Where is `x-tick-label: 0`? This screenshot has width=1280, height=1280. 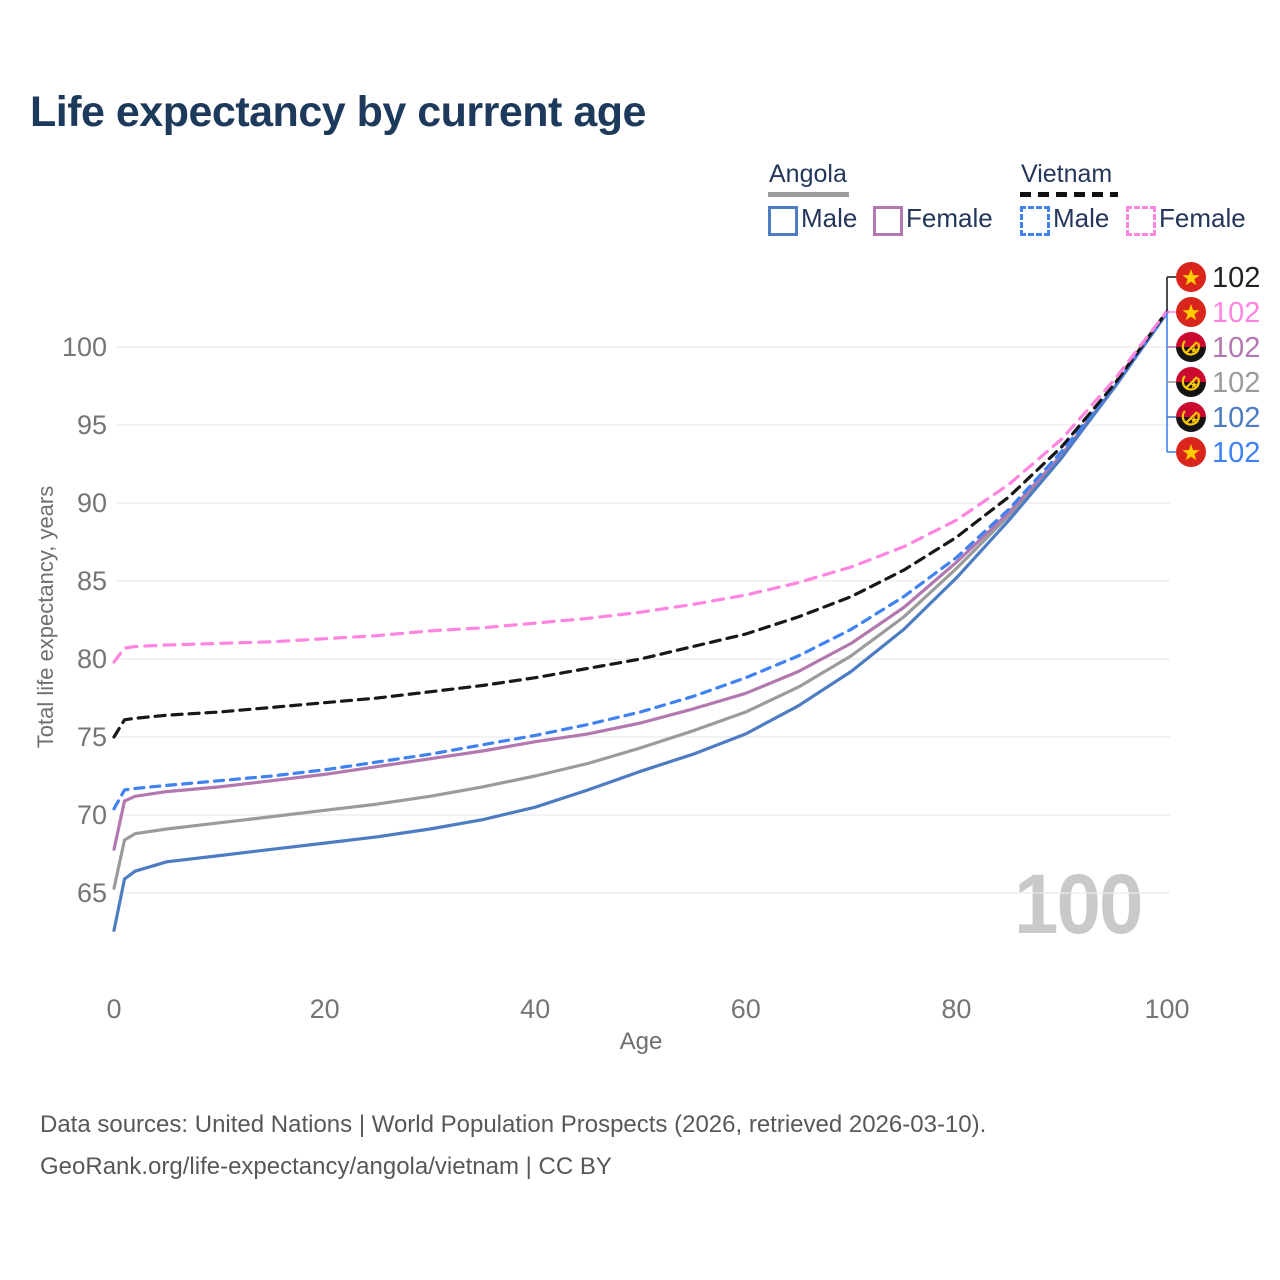 x-tick-label: 0 is located at coordinates (113, 1009).